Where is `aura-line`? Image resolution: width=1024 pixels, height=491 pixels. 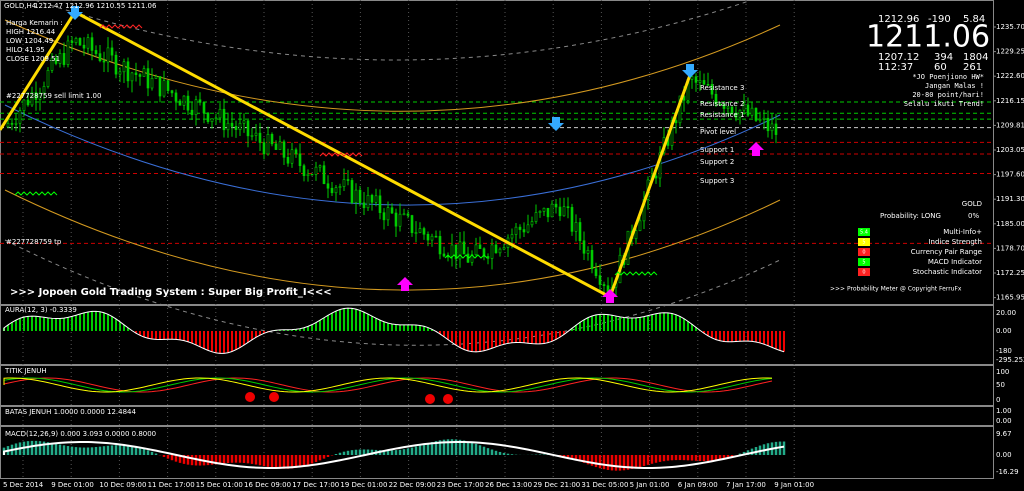 aura-line is located at coordinates (394, 330).